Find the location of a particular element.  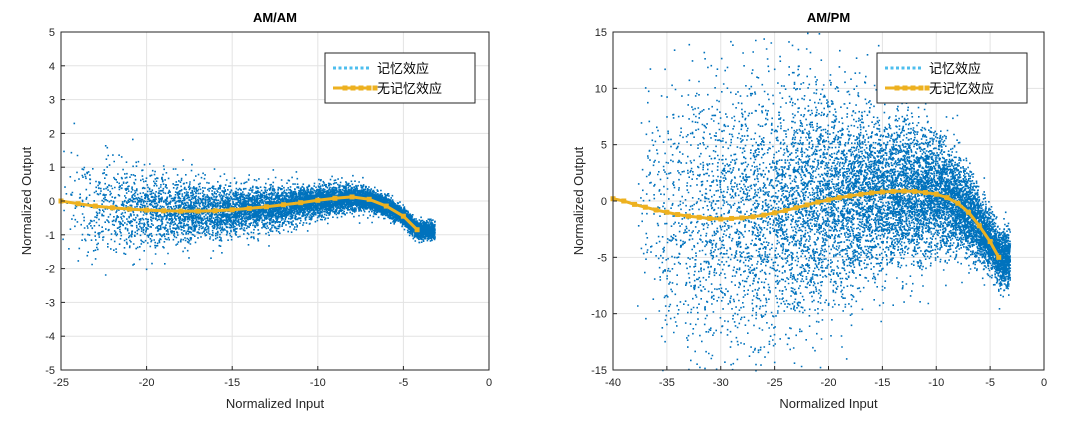

y-tick-label: 3 is located at coordinates (52, 101).